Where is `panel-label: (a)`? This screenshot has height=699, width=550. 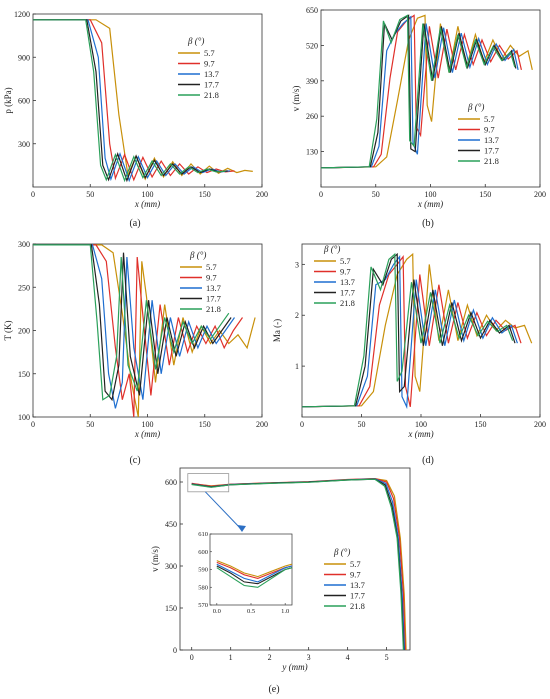 panel-label: (a) is located at coordinates (134, 223).